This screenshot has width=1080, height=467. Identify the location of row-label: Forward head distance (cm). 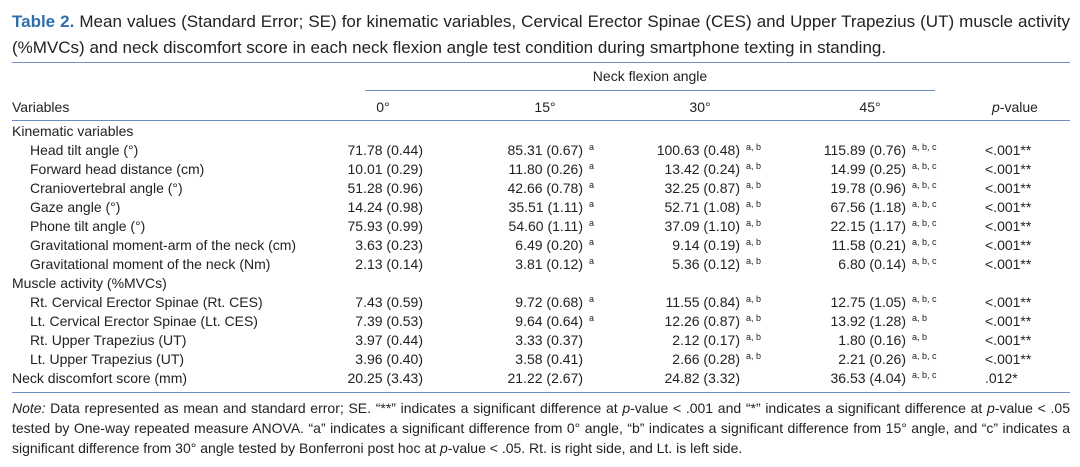
(117, 169).